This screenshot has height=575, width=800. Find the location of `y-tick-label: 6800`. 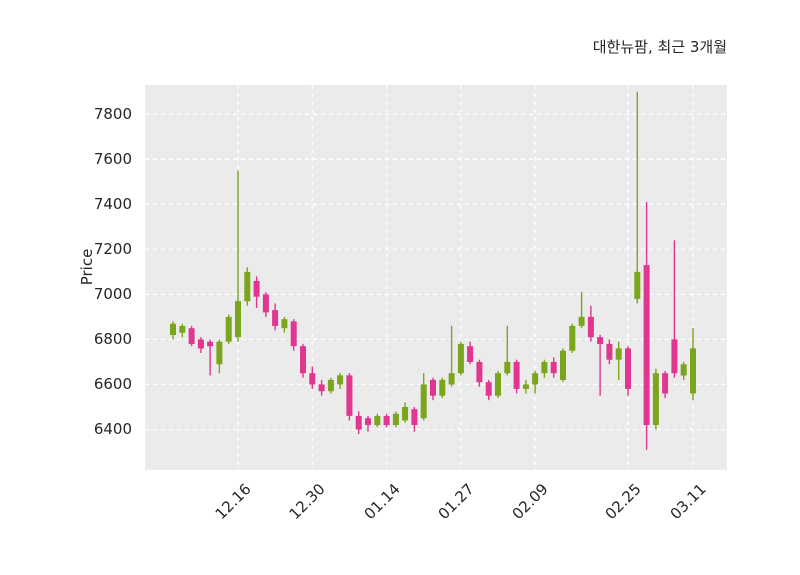

y-tick-label: 6800 is located at coordinates (112, 339).